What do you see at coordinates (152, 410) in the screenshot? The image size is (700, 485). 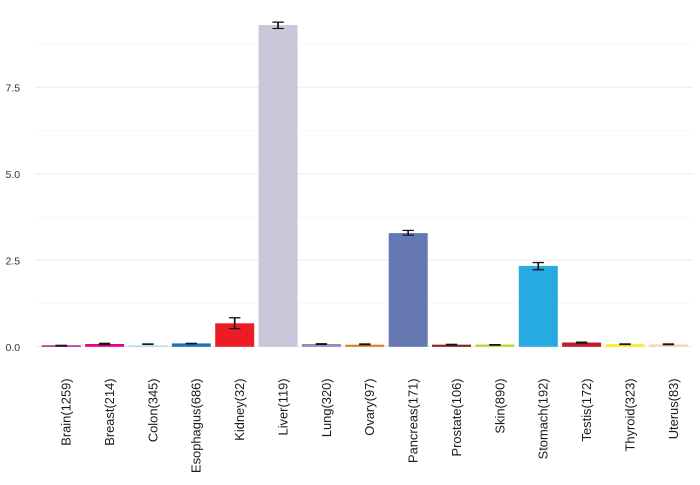 I see `svg-text: Colon(345)` at bounding box center [152, 410].